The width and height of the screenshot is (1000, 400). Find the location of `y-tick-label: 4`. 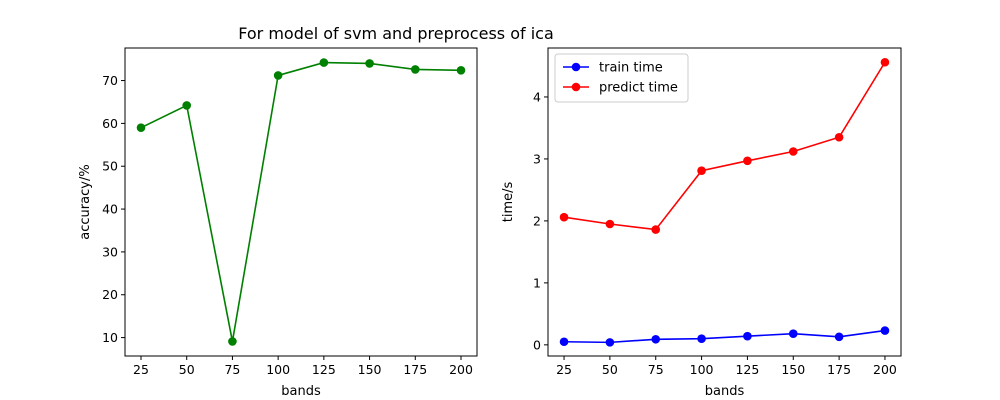

y-tick-label: 4 is located at coordinates (537, 96).